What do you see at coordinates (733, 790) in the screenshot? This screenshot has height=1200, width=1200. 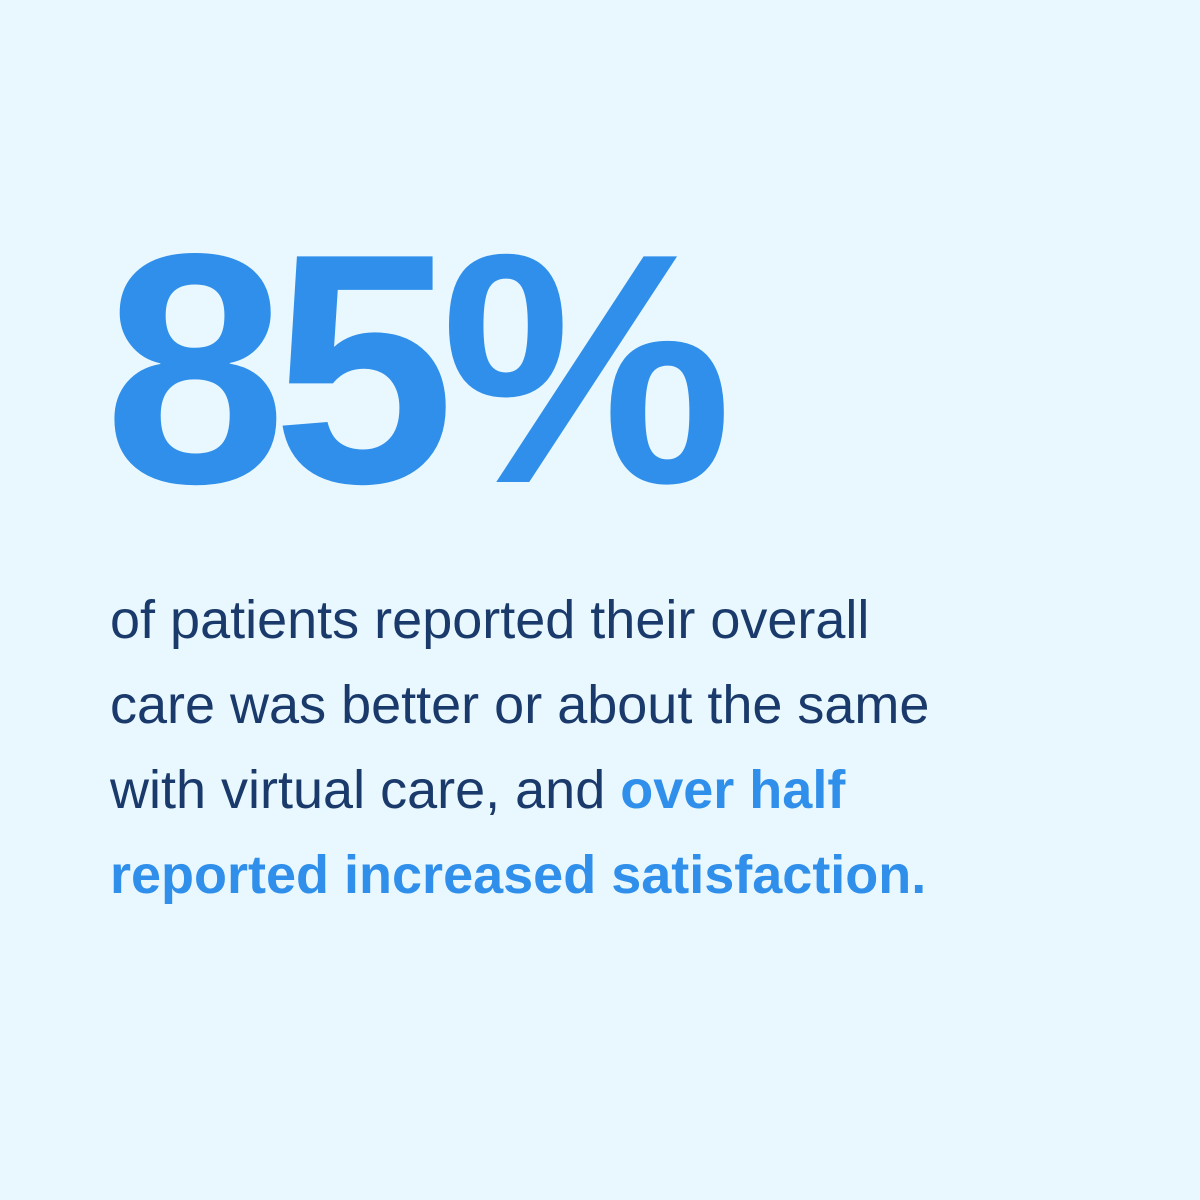 I see `highlight-text: over half` at bounding box center [733, 790].